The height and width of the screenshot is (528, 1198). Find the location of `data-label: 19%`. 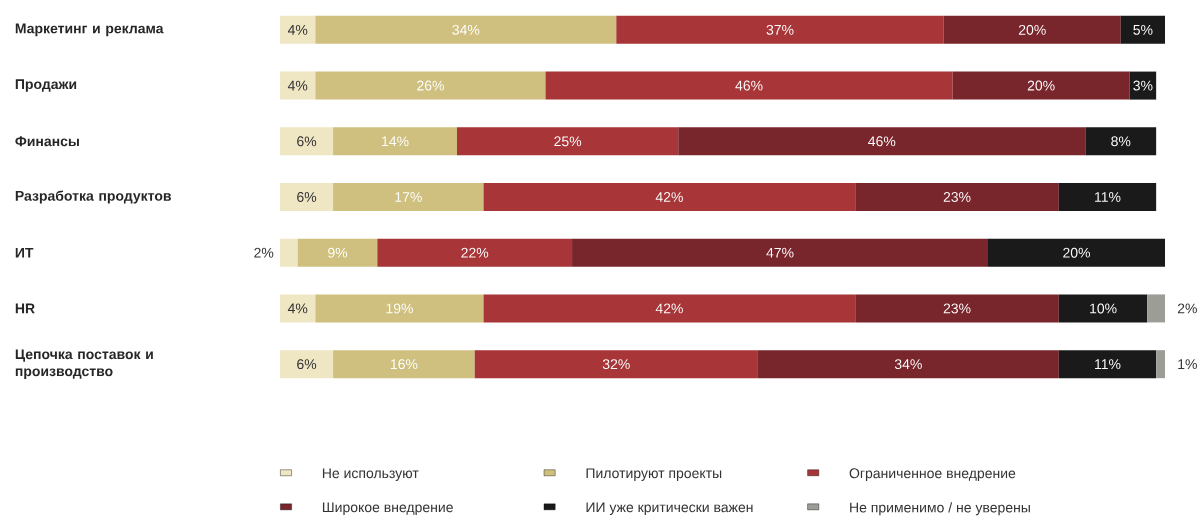

data-label: 19% is located at coordinates (399, 308).